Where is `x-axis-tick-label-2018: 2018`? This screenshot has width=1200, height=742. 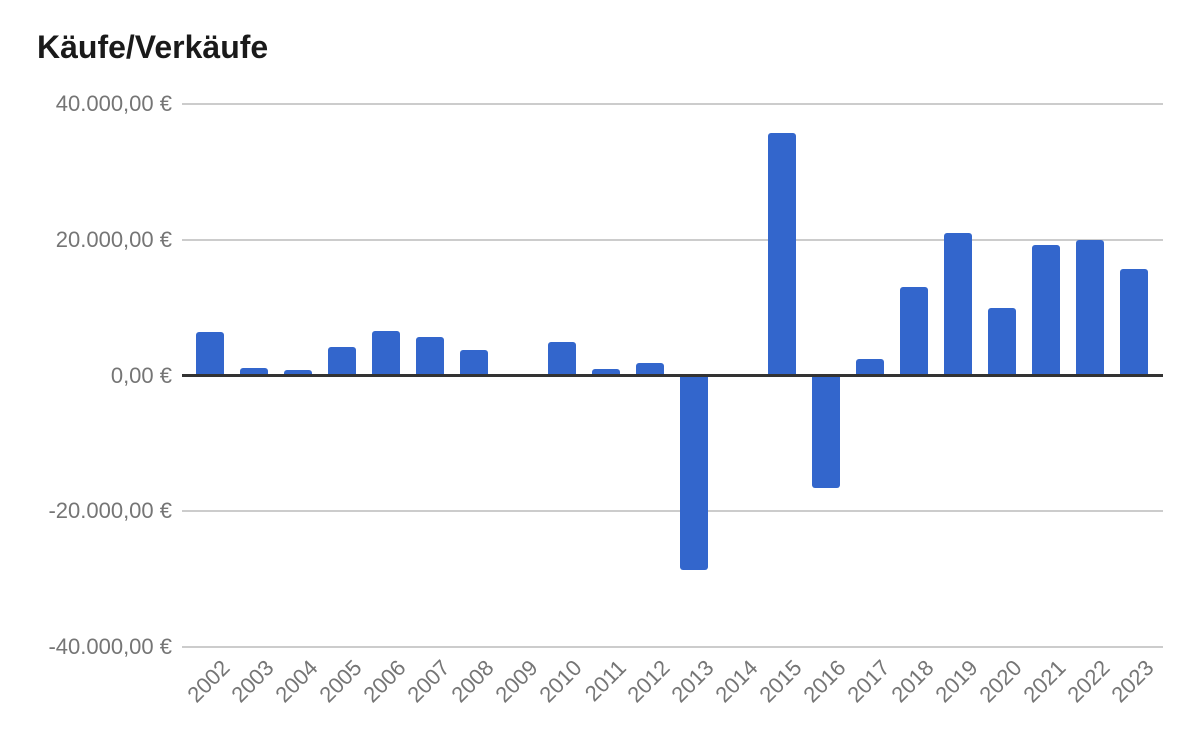 x-axis-tick-label-2018: 2018 is located at coordinates (912, 681).